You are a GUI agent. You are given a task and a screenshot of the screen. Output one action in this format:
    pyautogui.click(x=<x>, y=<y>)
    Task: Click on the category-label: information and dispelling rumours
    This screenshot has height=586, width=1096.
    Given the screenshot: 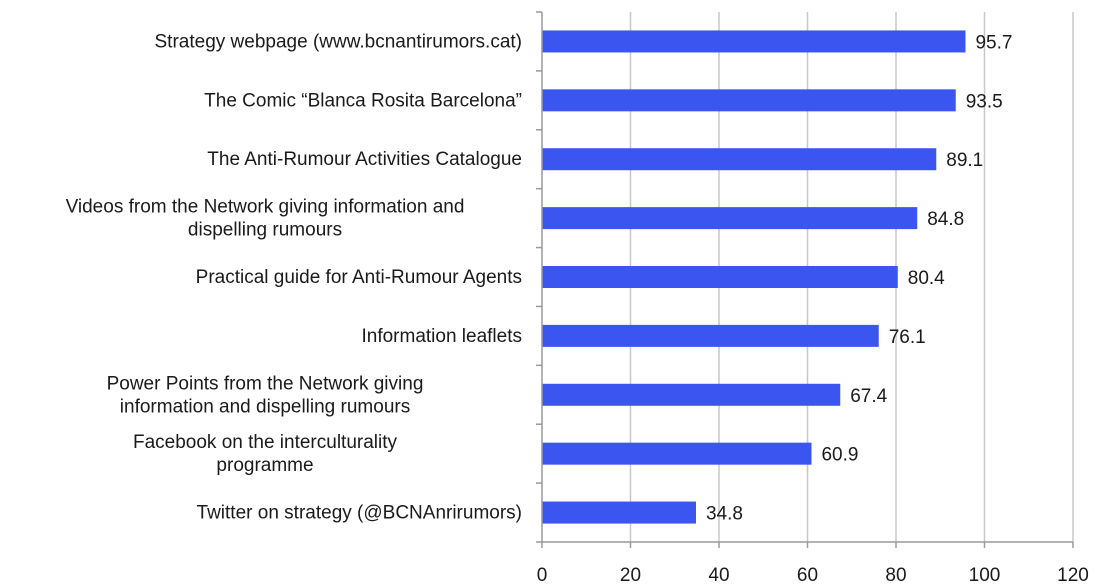 What is the action you would take?
    pyautogui.click(x=265, y=406)
    